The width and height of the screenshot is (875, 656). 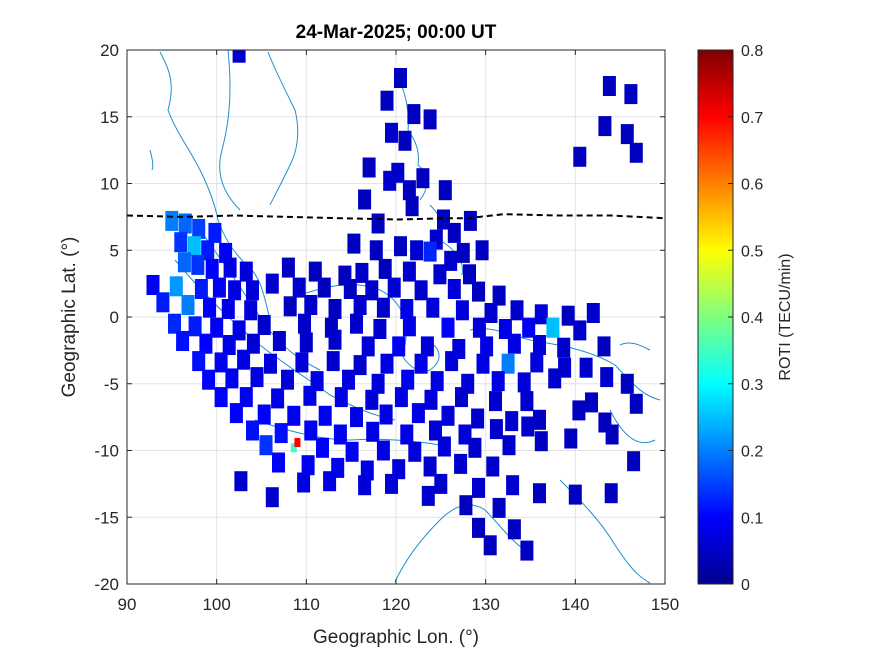 What do you see at coordinates (785, 316) in the screenshot?
I see `colorbar-label: ROTI (TECU/min)` at bounding box center [785, 316].